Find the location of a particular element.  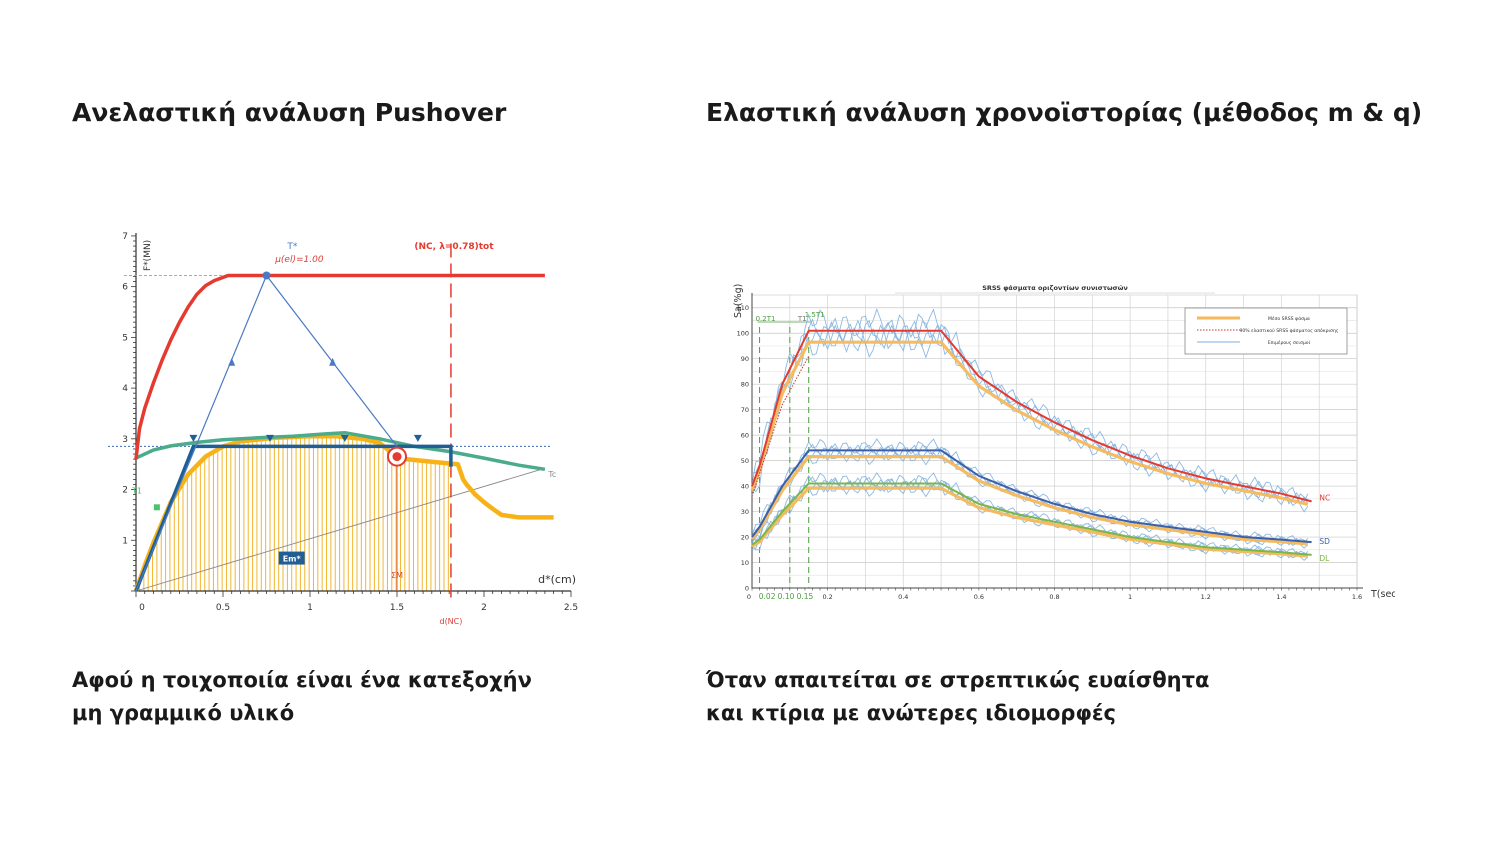

y-tick-label: 50 is located at coordinates (745, 461).